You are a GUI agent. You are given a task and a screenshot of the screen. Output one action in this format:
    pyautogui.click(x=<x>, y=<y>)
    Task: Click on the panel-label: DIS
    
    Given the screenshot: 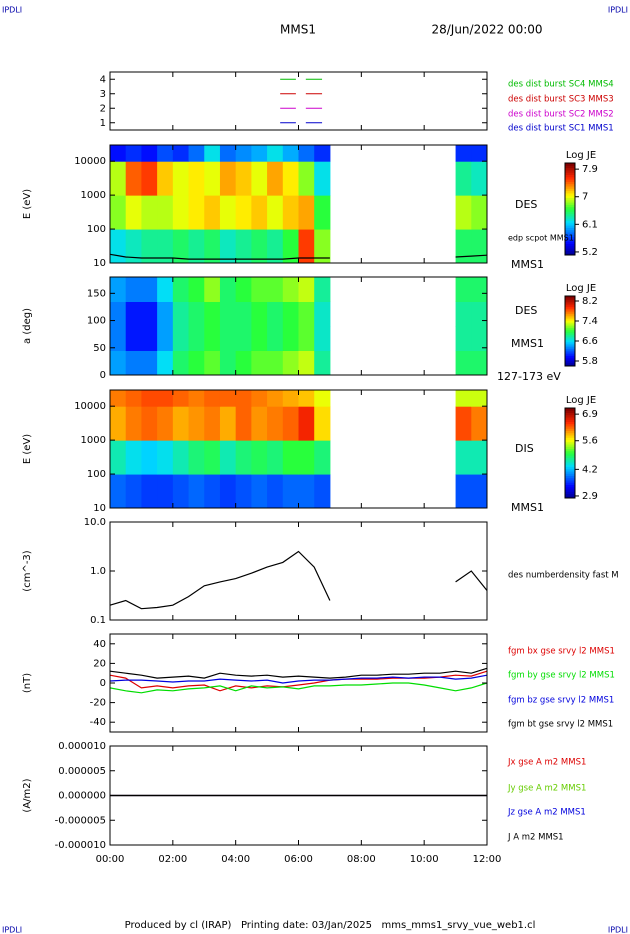 What is the action you would take?
    pyautogui.click(x=524, y=448)
    